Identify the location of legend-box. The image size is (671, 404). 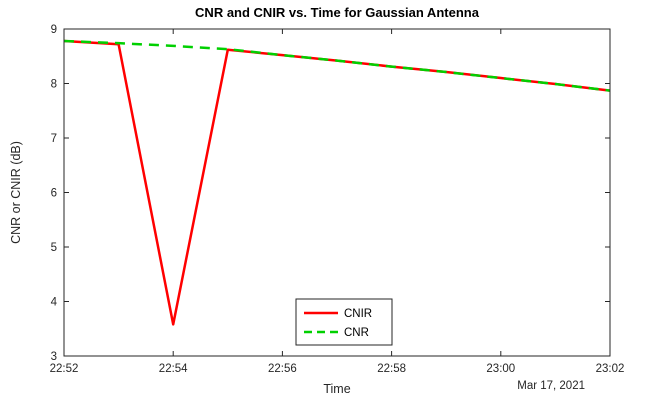
(344, 322).